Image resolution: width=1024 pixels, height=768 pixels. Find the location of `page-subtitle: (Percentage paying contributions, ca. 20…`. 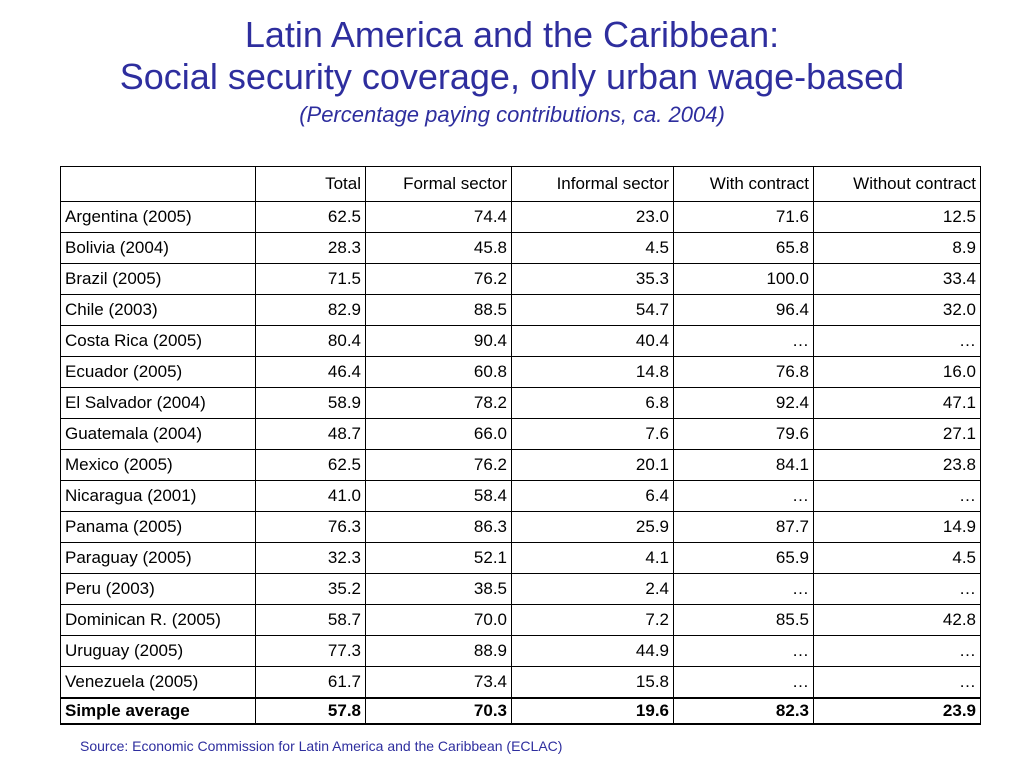

page-subtitle: (Percentage paying contributions, ca. 20… is located at coordinates (512, 114).